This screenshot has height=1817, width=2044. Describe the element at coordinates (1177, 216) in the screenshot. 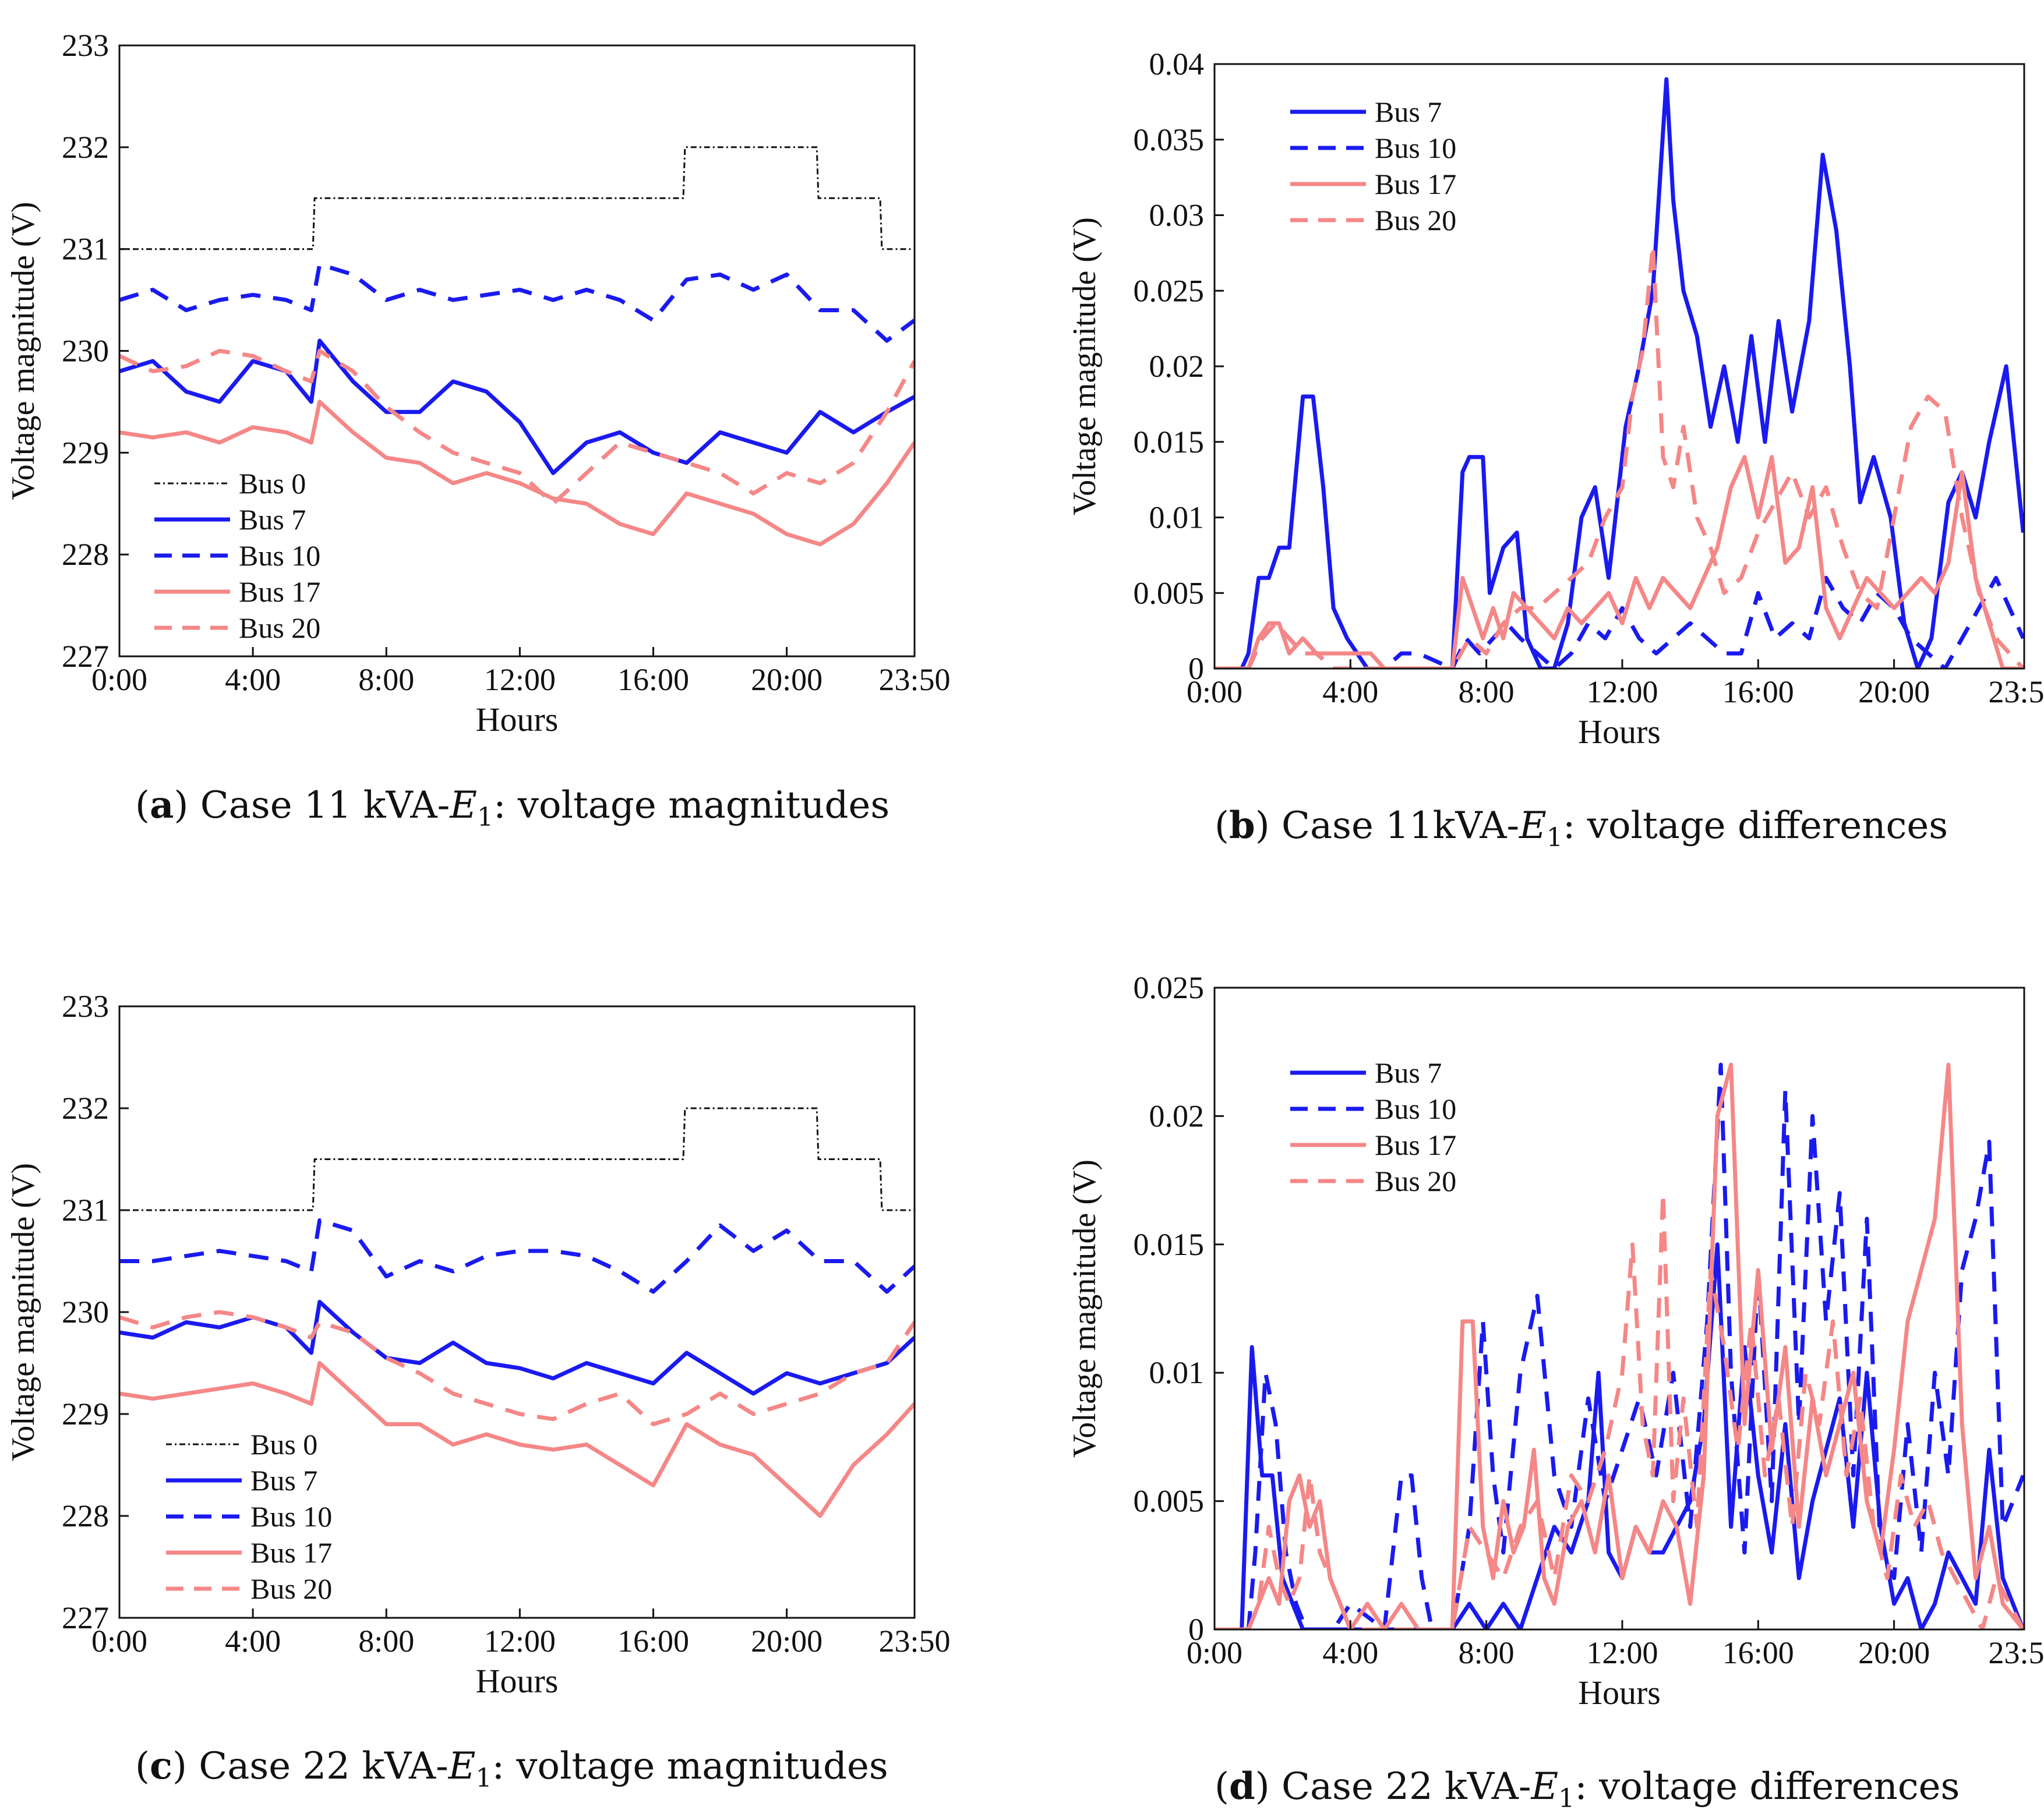

I see `y-tick-label: 0.03` at that location.